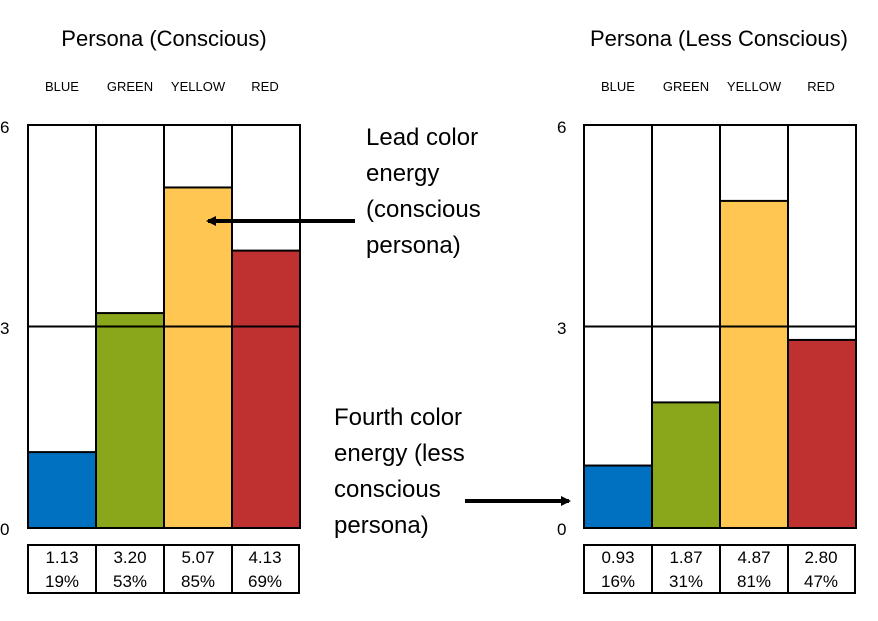  Describe the element at coordinates (753, 557) in the screenshot. I see `chart-right-value-label-yellow: 4.87` at that location.